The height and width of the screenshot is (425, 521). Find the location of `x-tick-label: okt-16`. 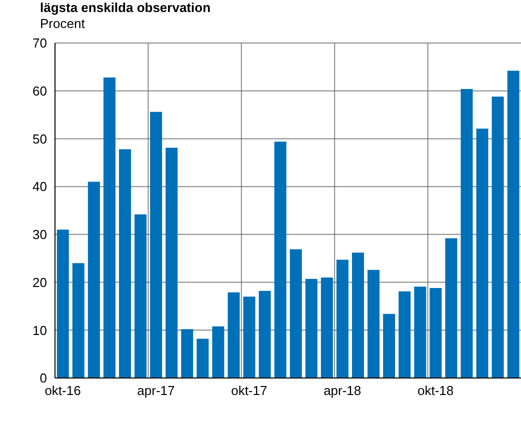

x-tick-label: okt-16 is located at coordinates (62, 390).